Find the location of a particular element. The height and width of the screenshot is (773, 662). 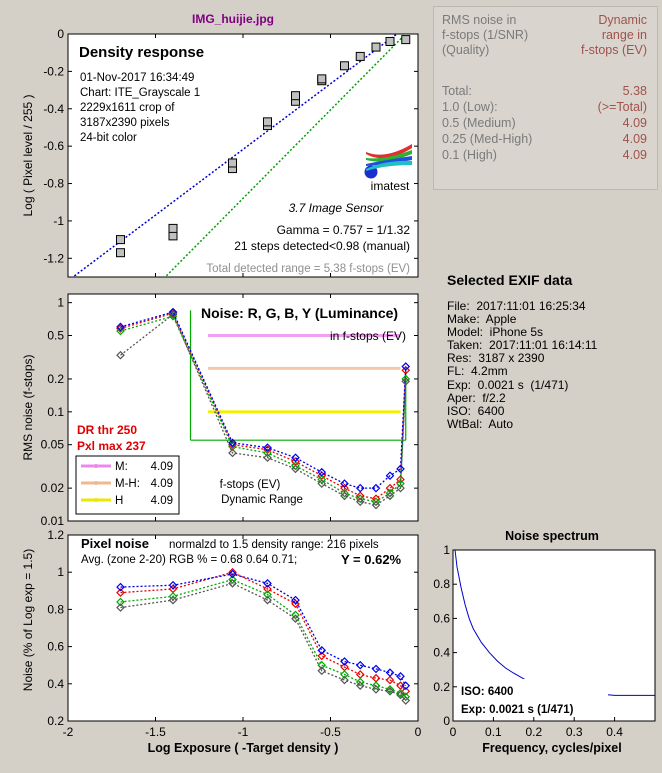

pixelnoise-avg: Avg. (zone 2-20) RGB % = 0.68 0.64 0.71; is located at coordinates (189, 560).